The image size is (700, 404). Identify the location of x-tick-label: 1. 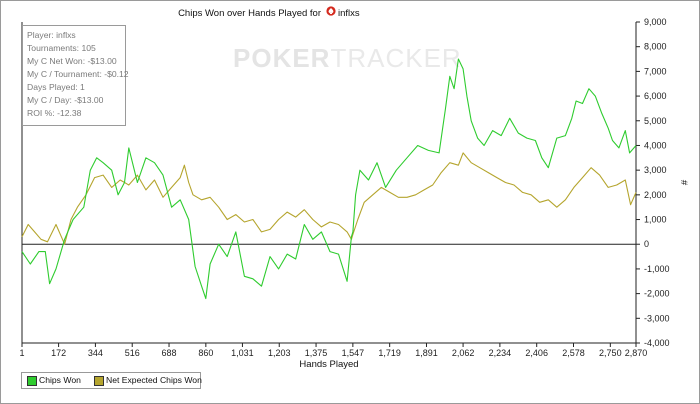
(21, 353).